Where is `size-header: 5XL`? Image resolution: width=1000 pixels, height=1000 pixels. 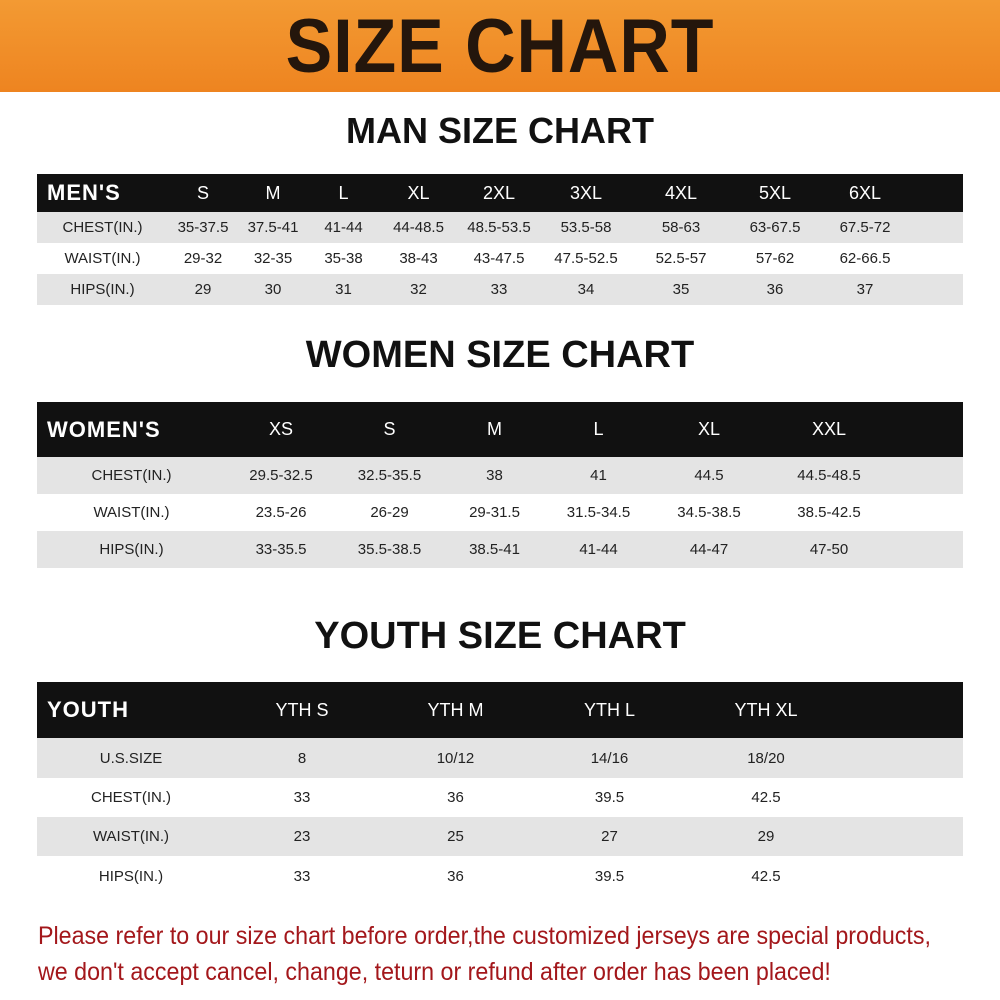 size-header: 5XL is located at coordinates (775, 193).